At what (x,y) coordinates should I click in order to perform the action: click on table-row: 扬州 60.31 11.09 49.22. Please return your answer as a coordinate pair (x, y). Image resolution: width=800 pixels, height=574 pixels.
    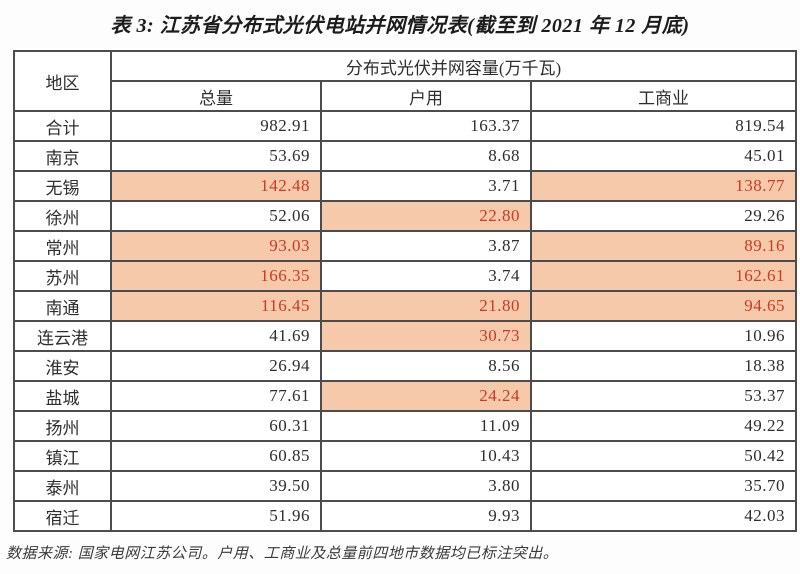
    Looking at the image, I should click on (405, 426).